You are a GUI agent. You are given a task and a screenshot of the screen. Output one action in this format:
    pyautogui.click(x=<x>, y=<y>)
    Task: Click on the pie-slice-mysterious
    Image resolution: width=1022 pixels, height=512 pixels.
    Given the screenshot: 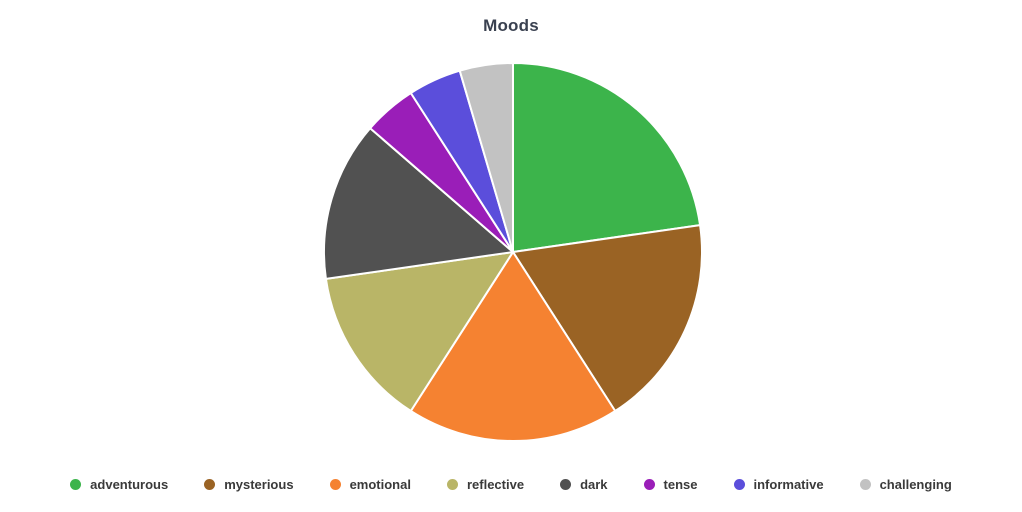 What is the action you would take?
    pyautogui.click(x=607, y=318)
    